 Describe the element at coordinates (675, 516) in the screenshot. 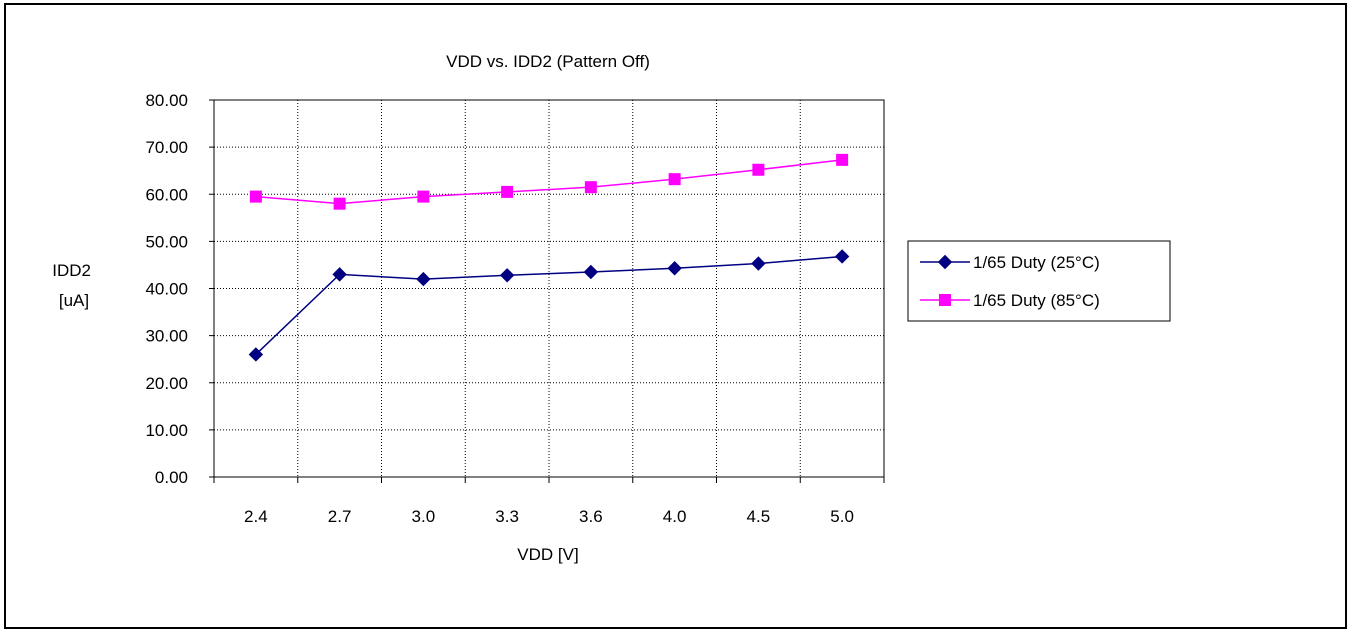

I see `x-tick-label: 4.0` at that location.